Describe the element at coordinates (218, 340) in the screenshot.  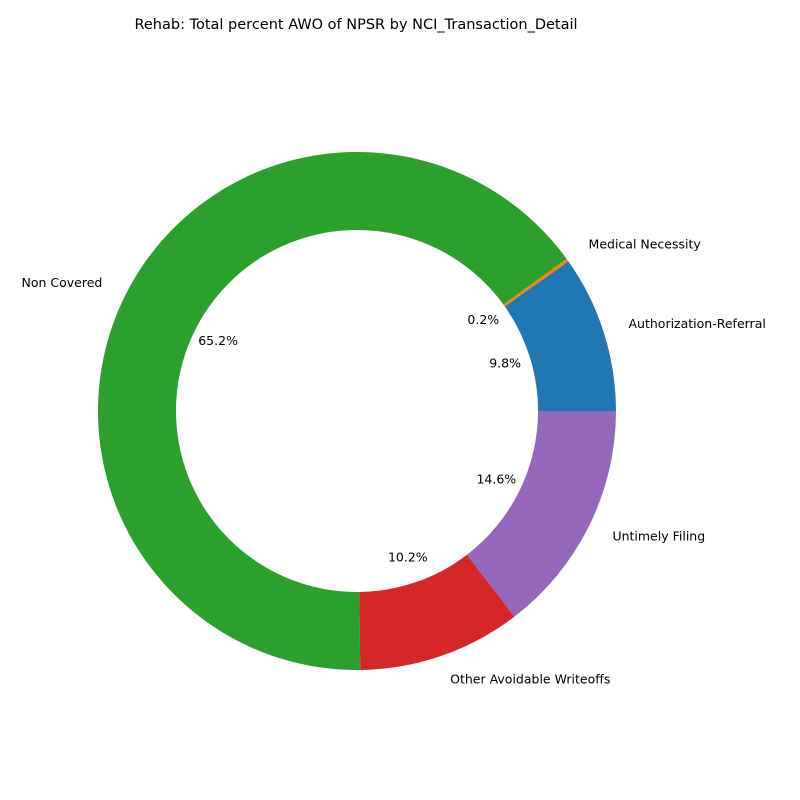
I see `pct-label-non-covered: 65.2%` at that location.